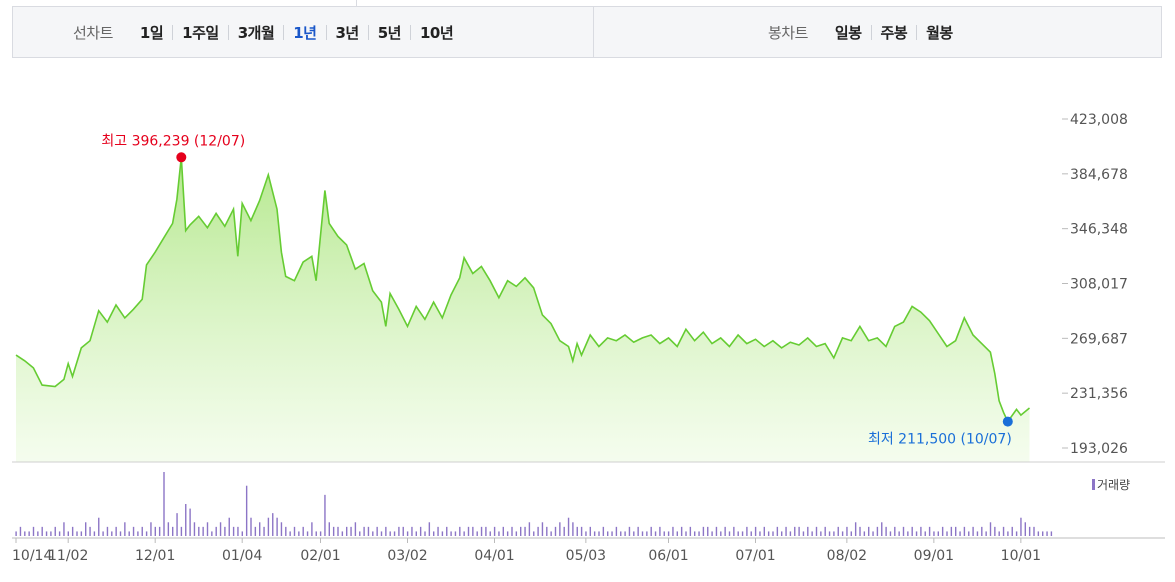  I want to click on monthly-candle-button: 월봉, so click(939, 32).